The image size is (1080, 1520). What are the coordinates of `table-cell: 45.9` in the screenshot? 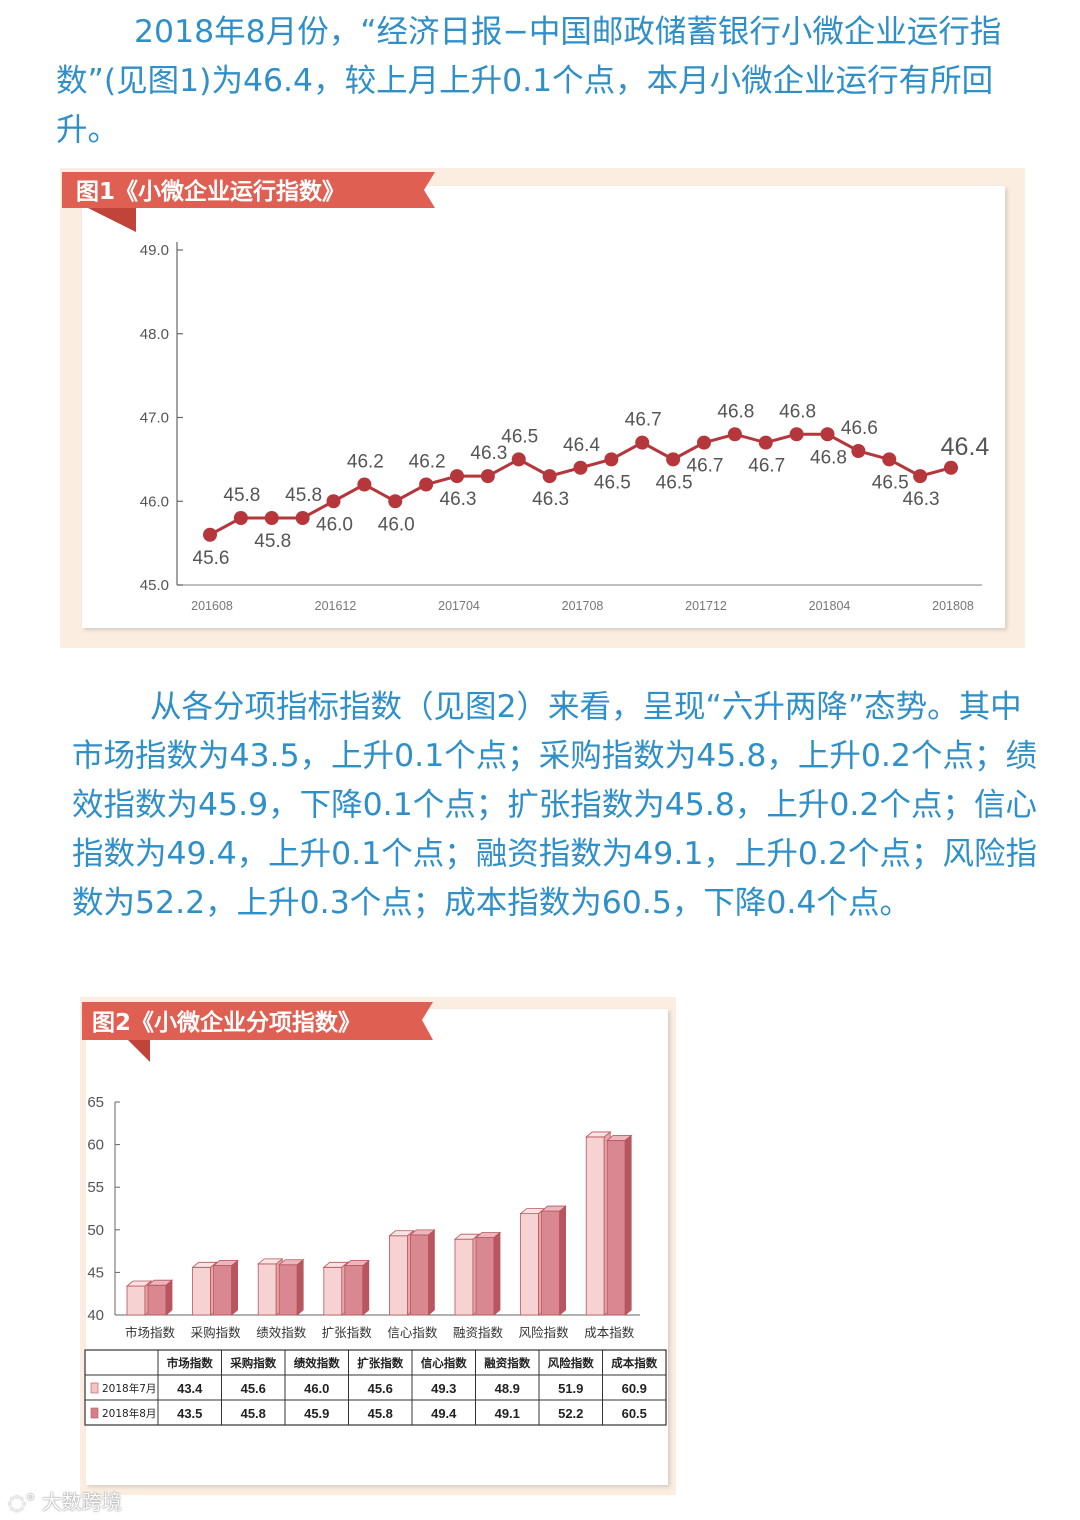 It's located at (316, 1413).